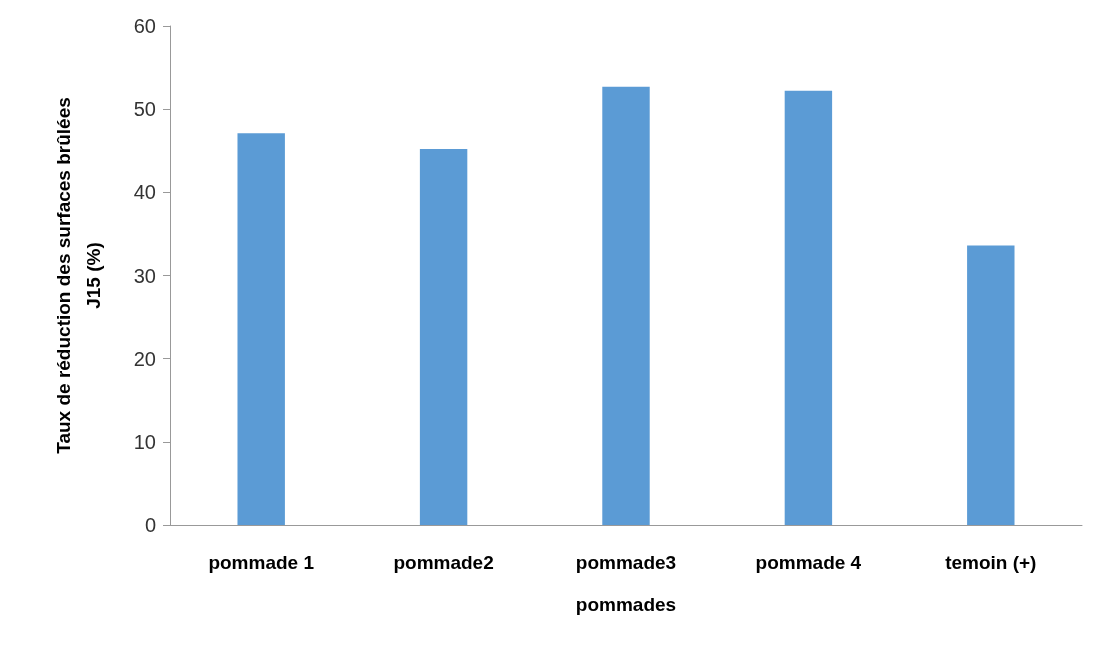 This screenshot has height=659, width=1094. What do you see at coordinates (144, 358) in the screenshot?
I see `y-tick-label: 20` at bounding box center [144, 358].